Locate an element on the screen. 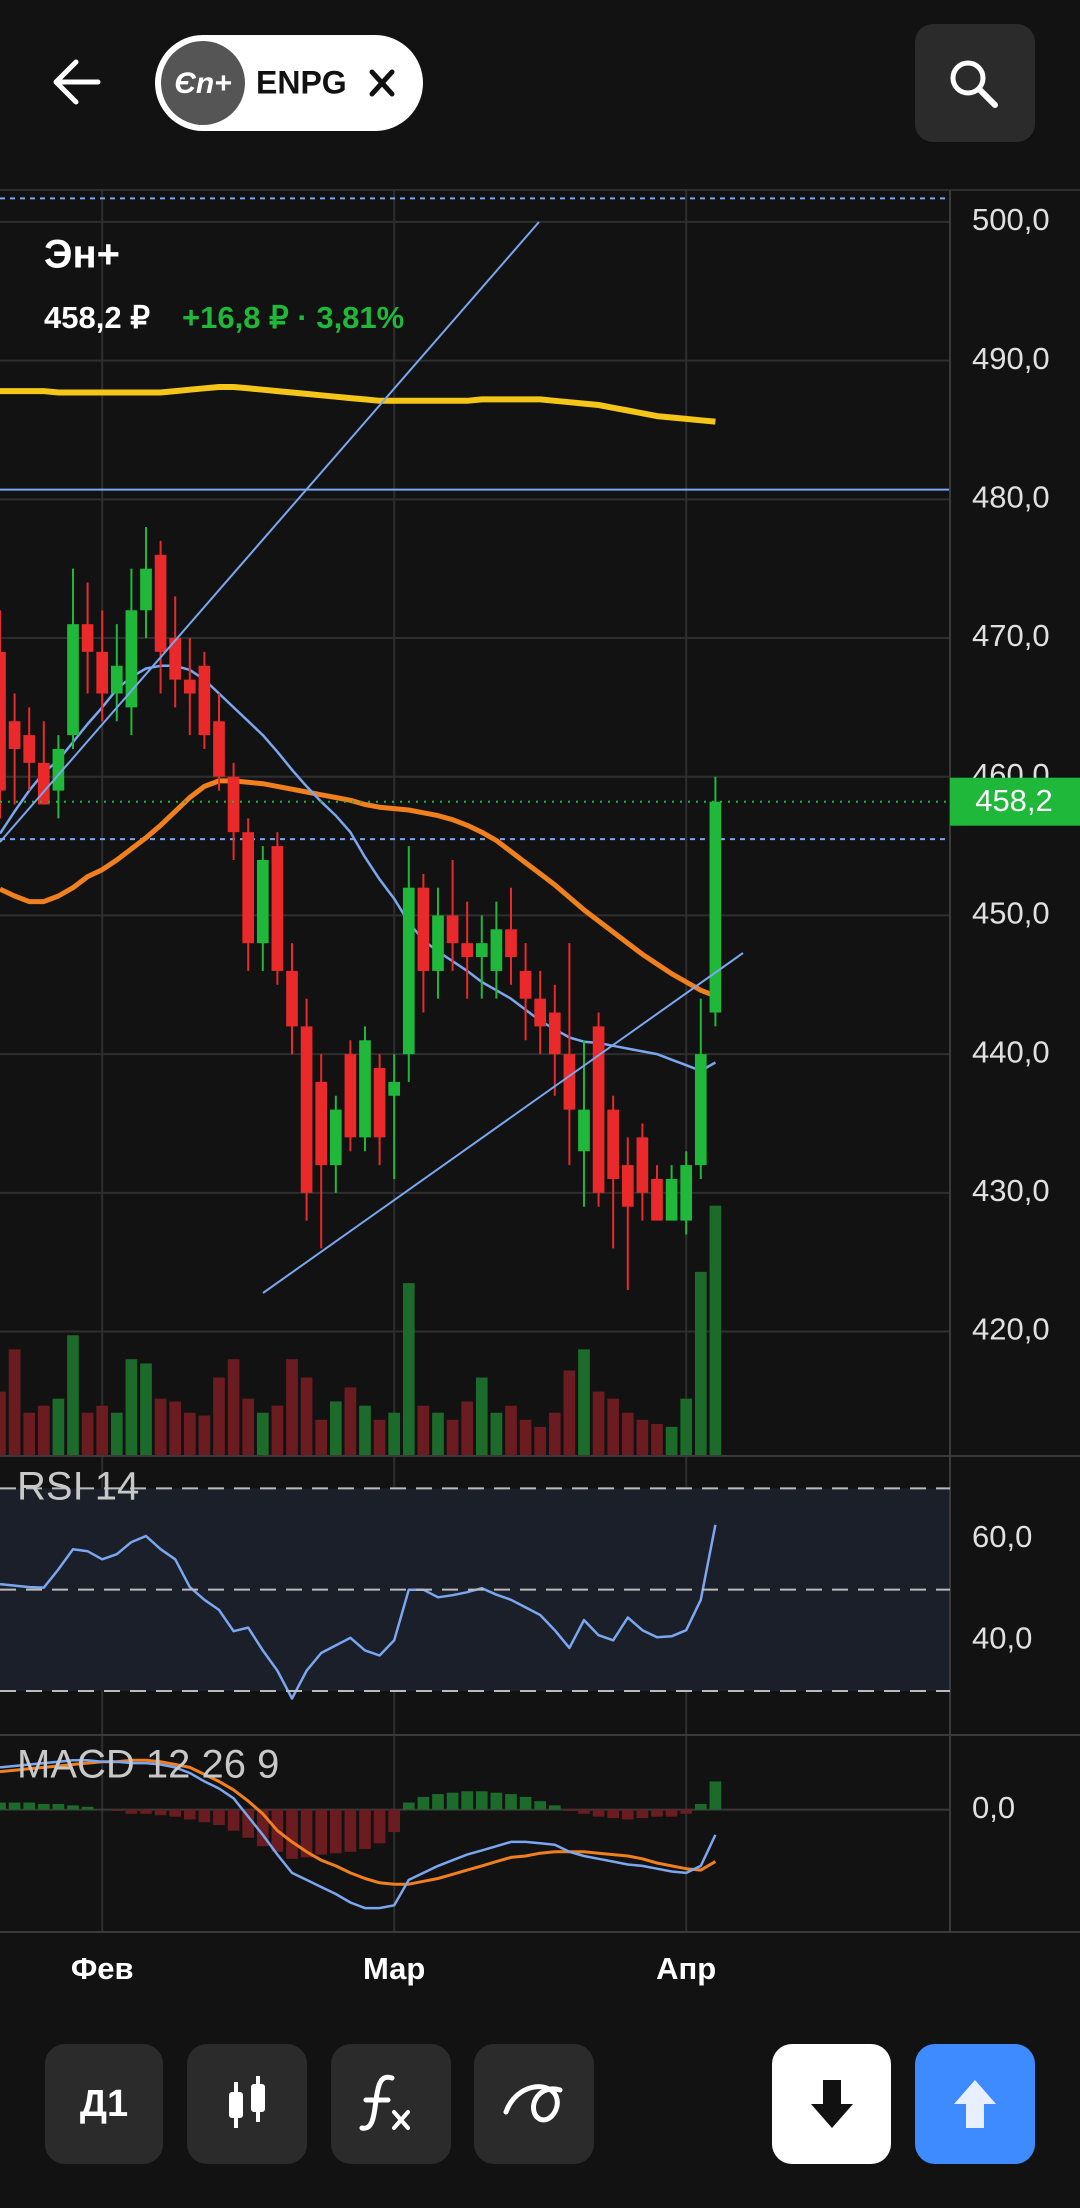 The image size is (1080, 2208). drawing-button is located at coordinates (534, 2104).